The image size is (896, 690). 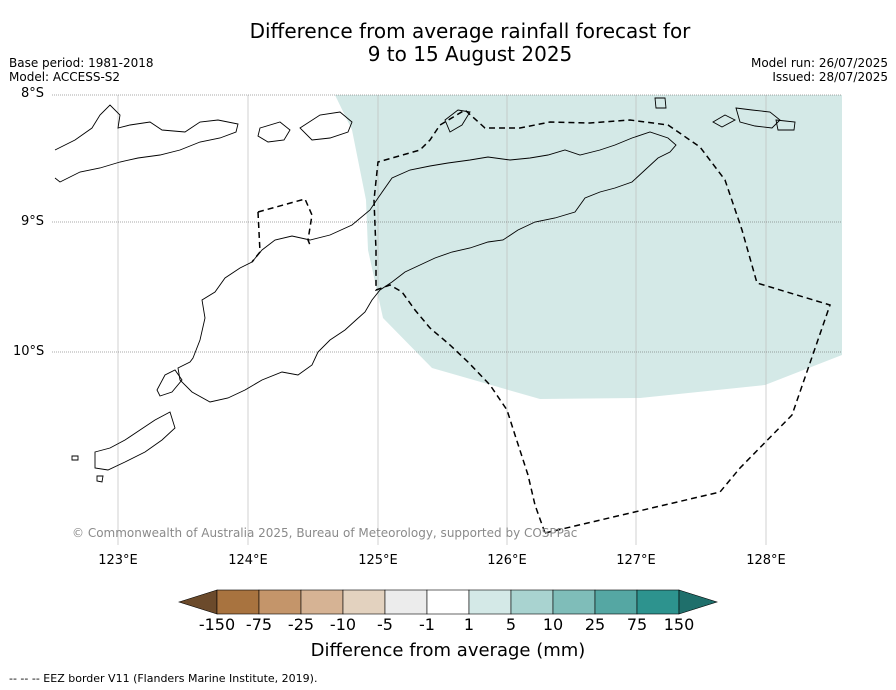 What do you see at coordinates (169, 383) in the screenshot?
I see `small-island` at bounding box center [169, 383].